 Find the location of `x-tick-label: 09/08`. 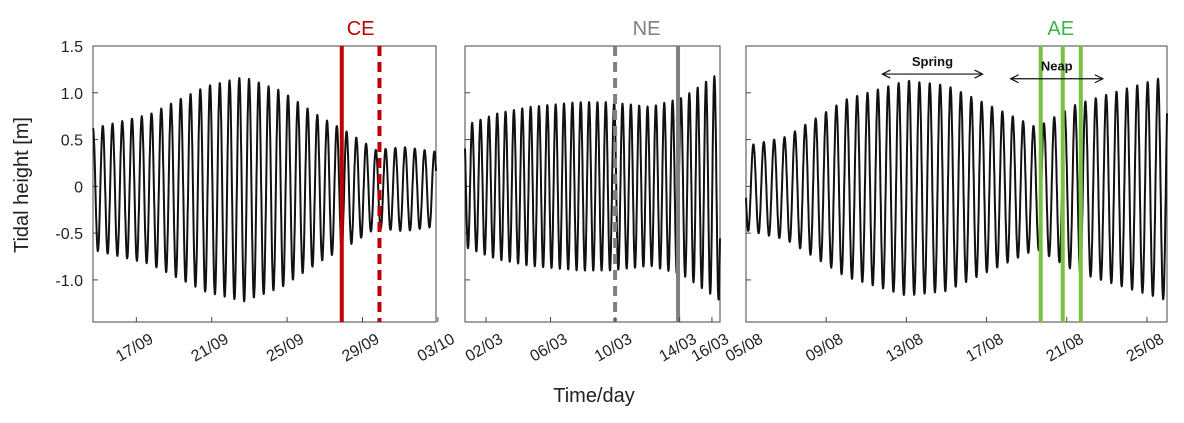

x-tick-label: 09/08 is located at coordinates (824, 348).